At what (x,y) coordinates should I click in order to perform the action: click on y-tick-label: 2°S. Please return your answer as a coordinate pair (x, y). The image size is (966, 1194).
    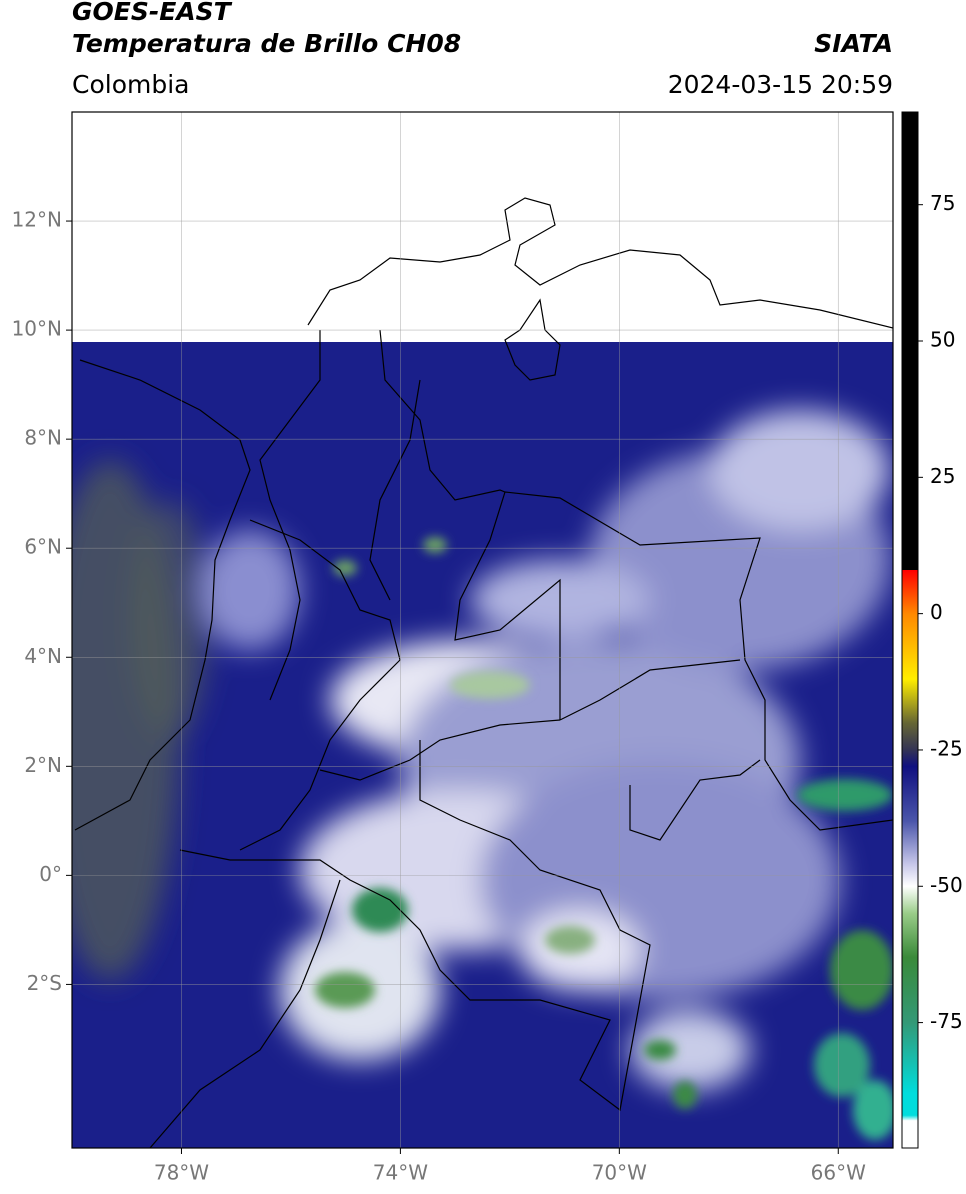
    Looking at the image, I should click on (44, 983).